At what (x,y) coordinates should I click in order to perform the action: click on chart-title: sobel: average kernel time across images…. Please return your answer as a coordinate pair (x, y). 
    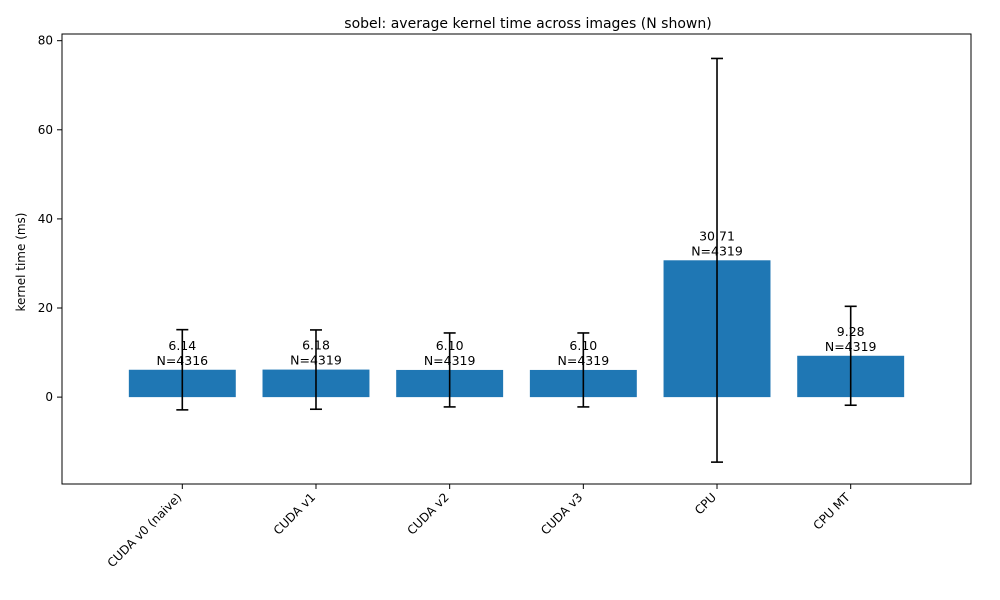
    Looking at the image, I should click on (527, 24).